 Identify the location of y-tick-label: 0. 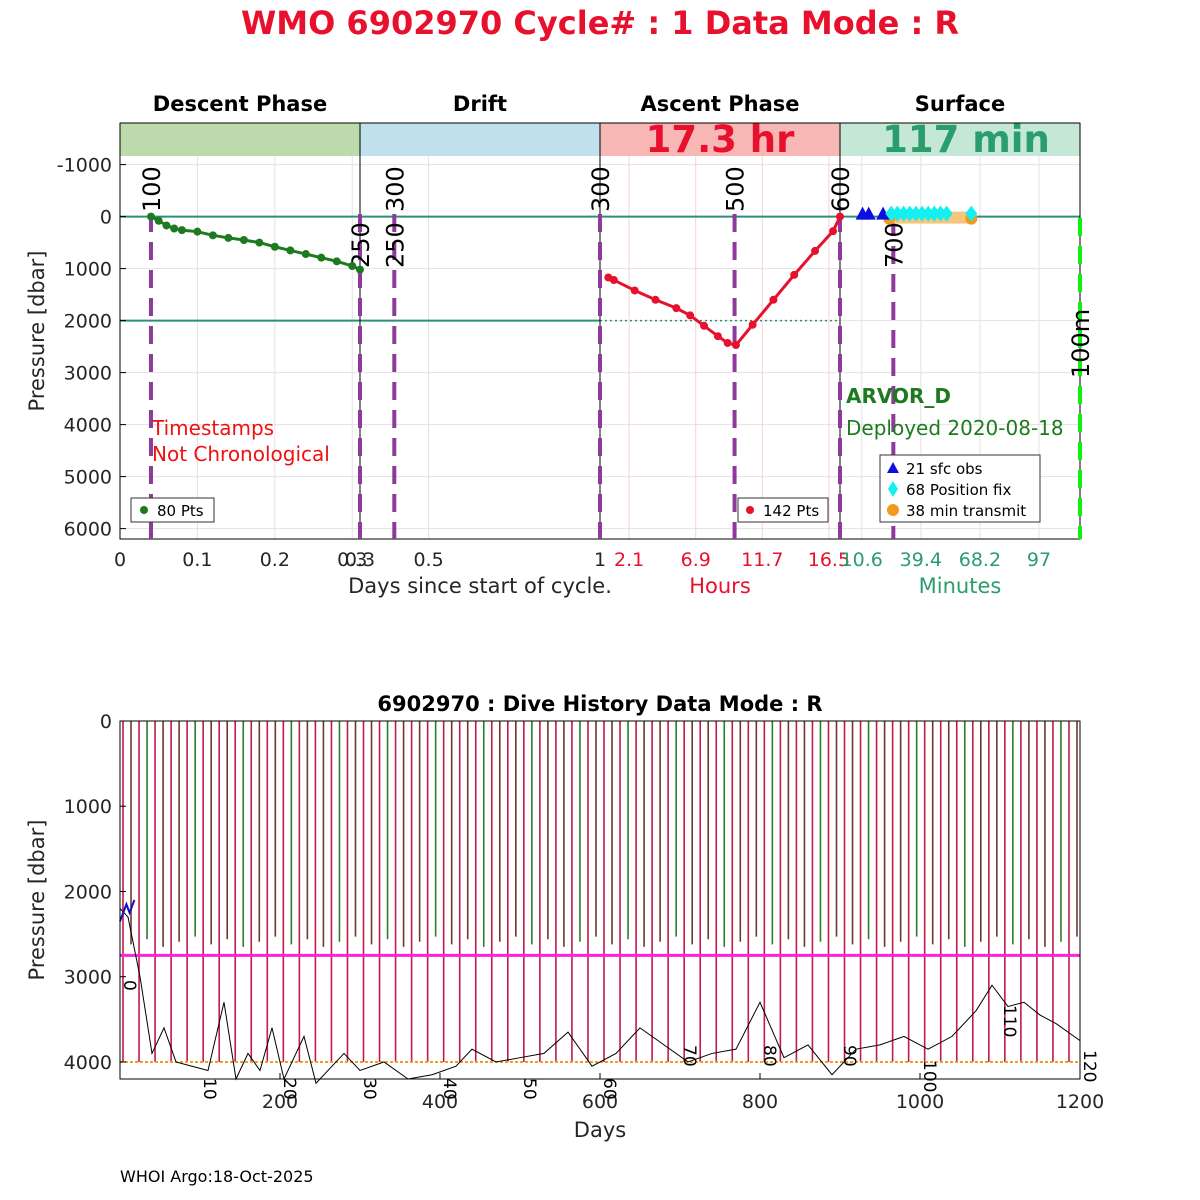
(106, 218).